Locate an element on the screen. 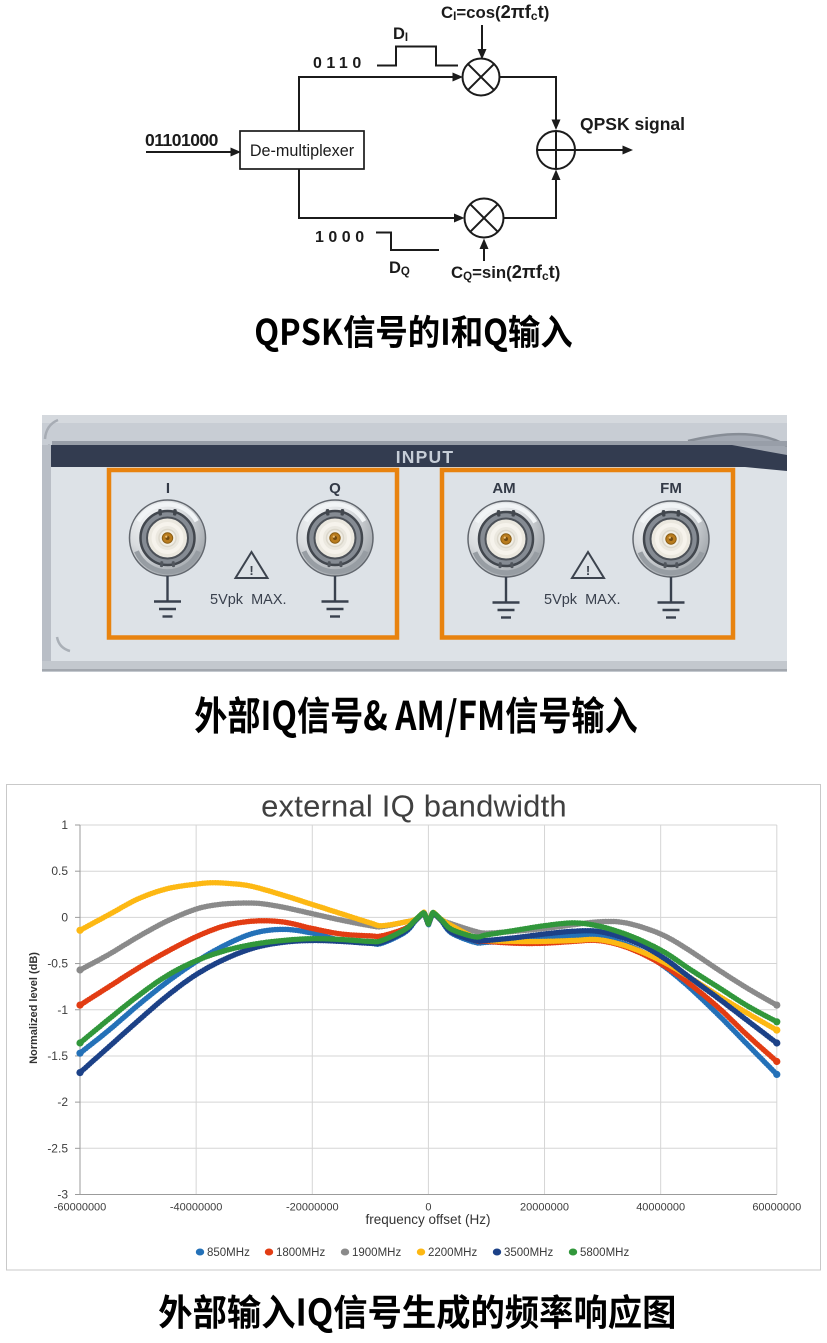 The height and width of the screenshot is (1343, 827). svg-text: Q is located at coordinates (335, 488).